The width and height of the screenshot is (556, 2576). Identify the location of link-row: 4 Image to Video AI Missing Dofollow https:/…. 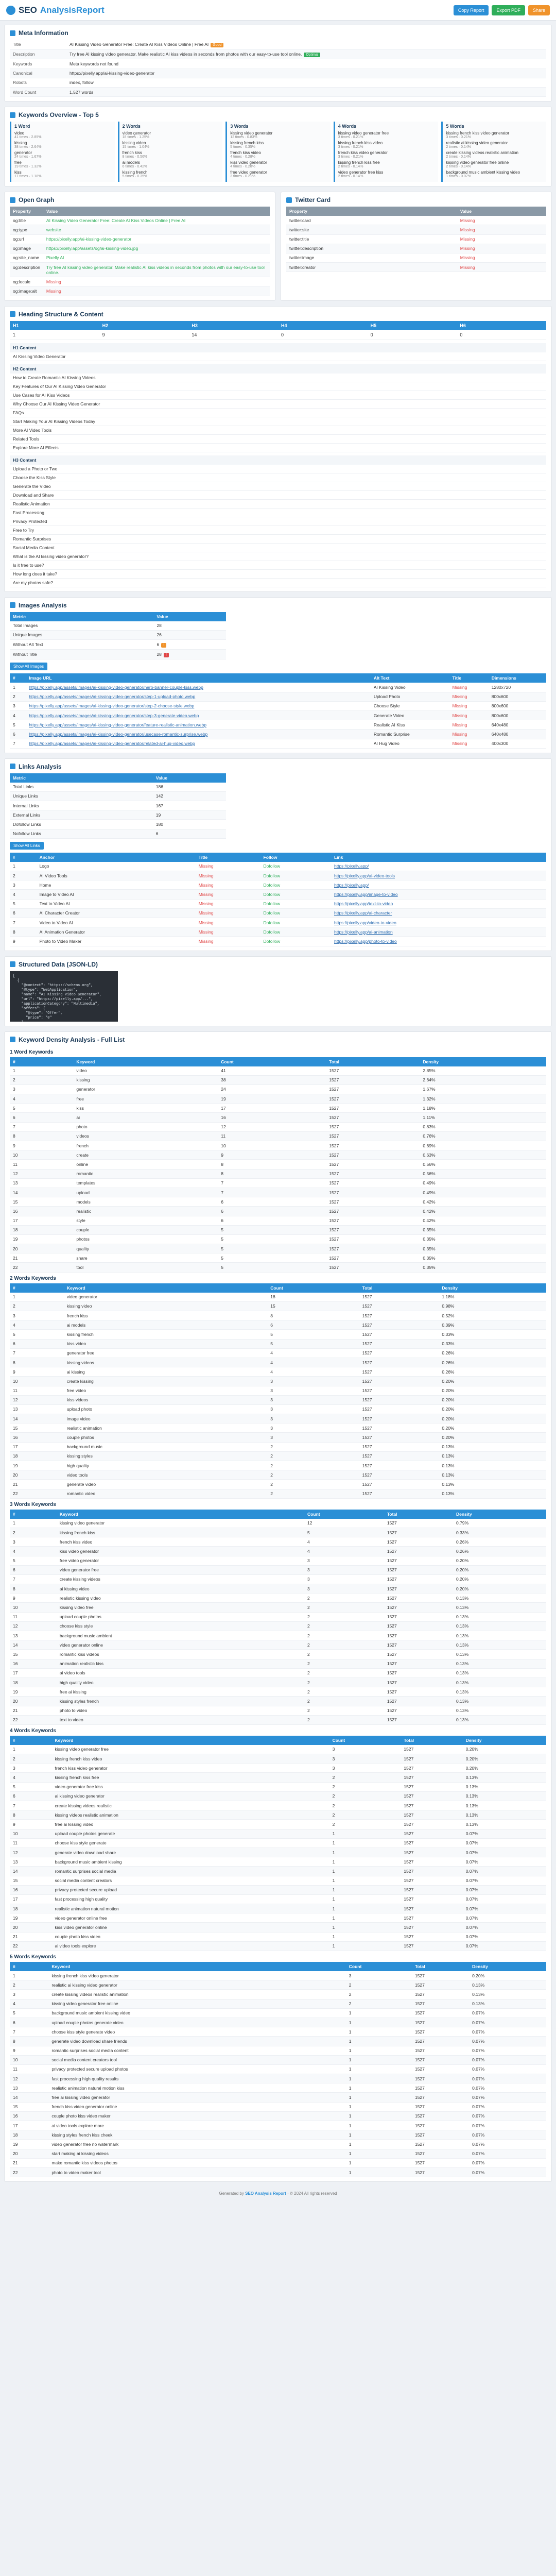
(278, 894).